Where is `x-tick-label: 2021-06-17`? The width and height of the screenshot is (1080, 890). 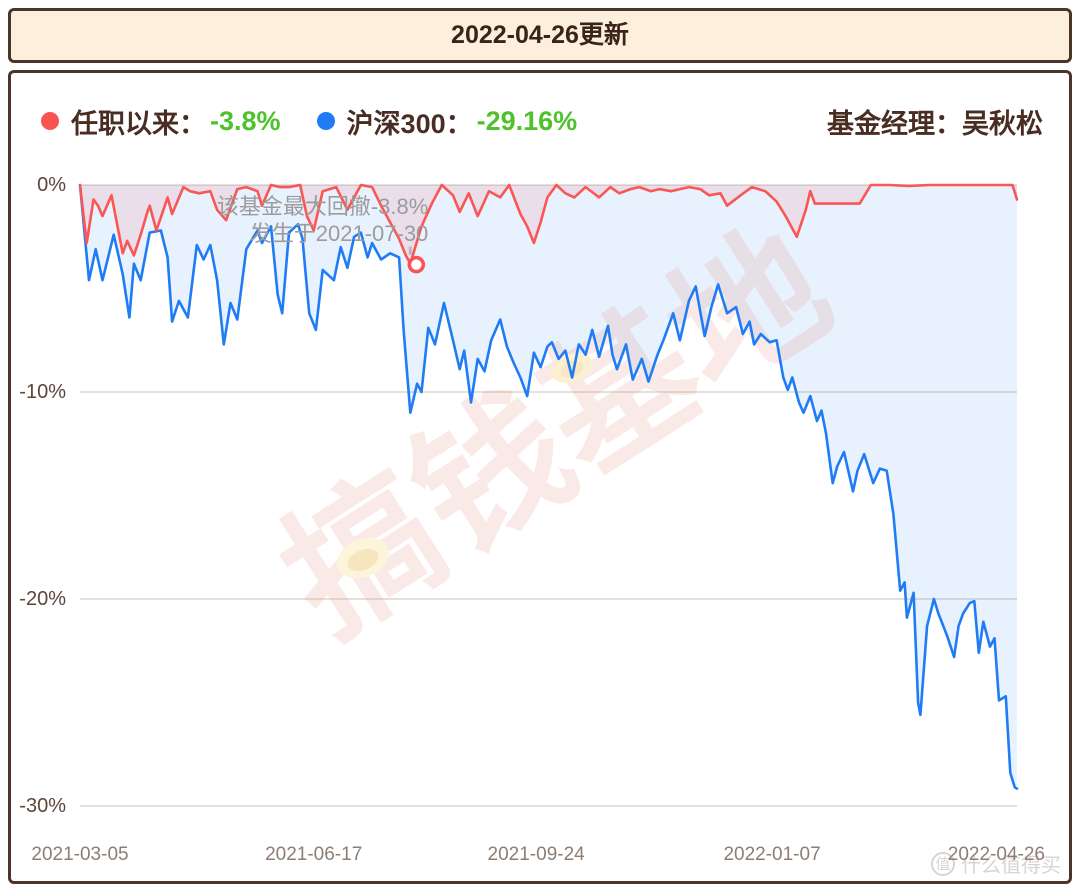
x-tick-label: 2021-06-17 is located at coordinates (314, 854).